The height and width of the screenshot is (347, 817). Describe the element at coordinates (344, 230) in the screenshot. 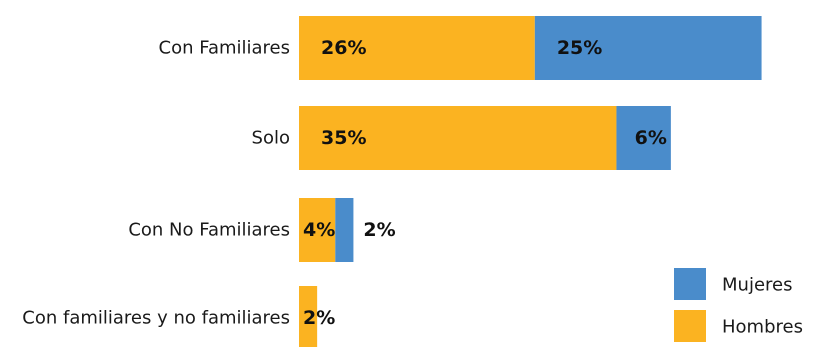

I see `bar-mujeres-con-no-familiares` at that location.